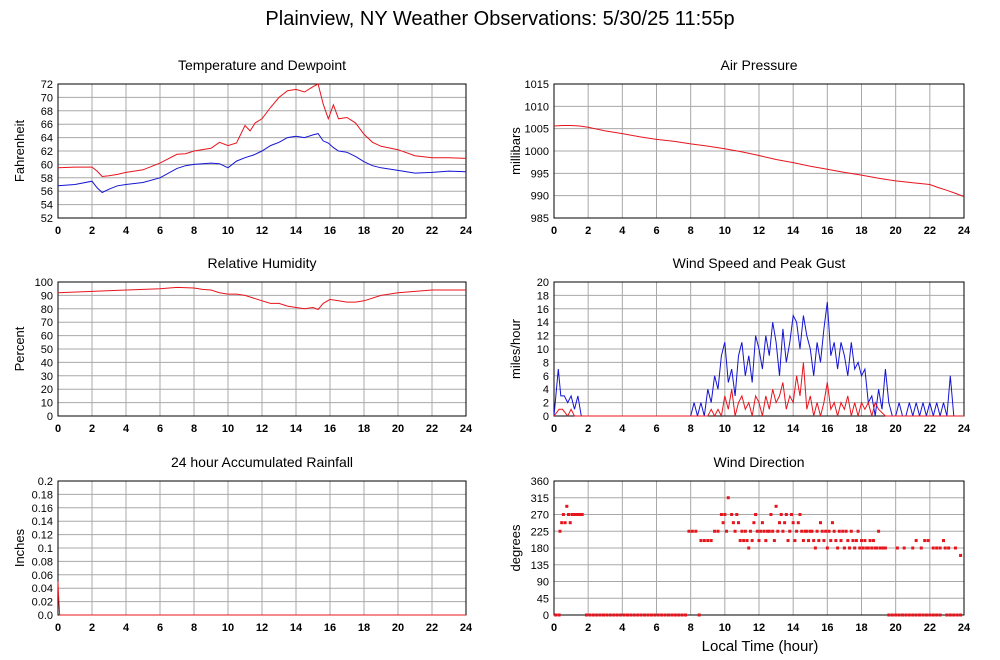 The height and width of the screenshot is (660, 1000). I want to click on x-tick-label: 0, so click(554, 429).